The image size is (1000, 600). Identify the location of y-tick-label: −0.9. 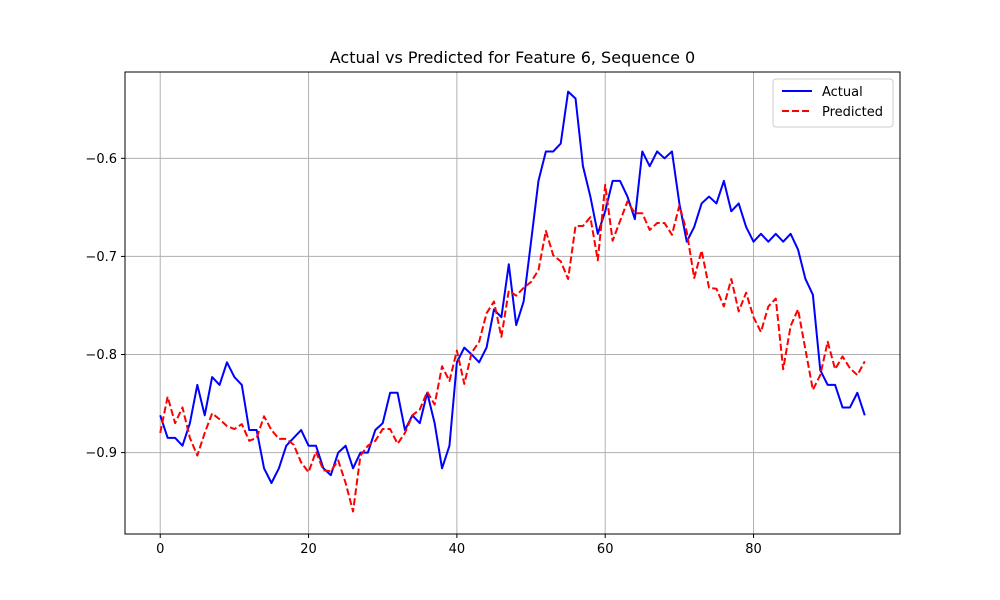
(101, 453).